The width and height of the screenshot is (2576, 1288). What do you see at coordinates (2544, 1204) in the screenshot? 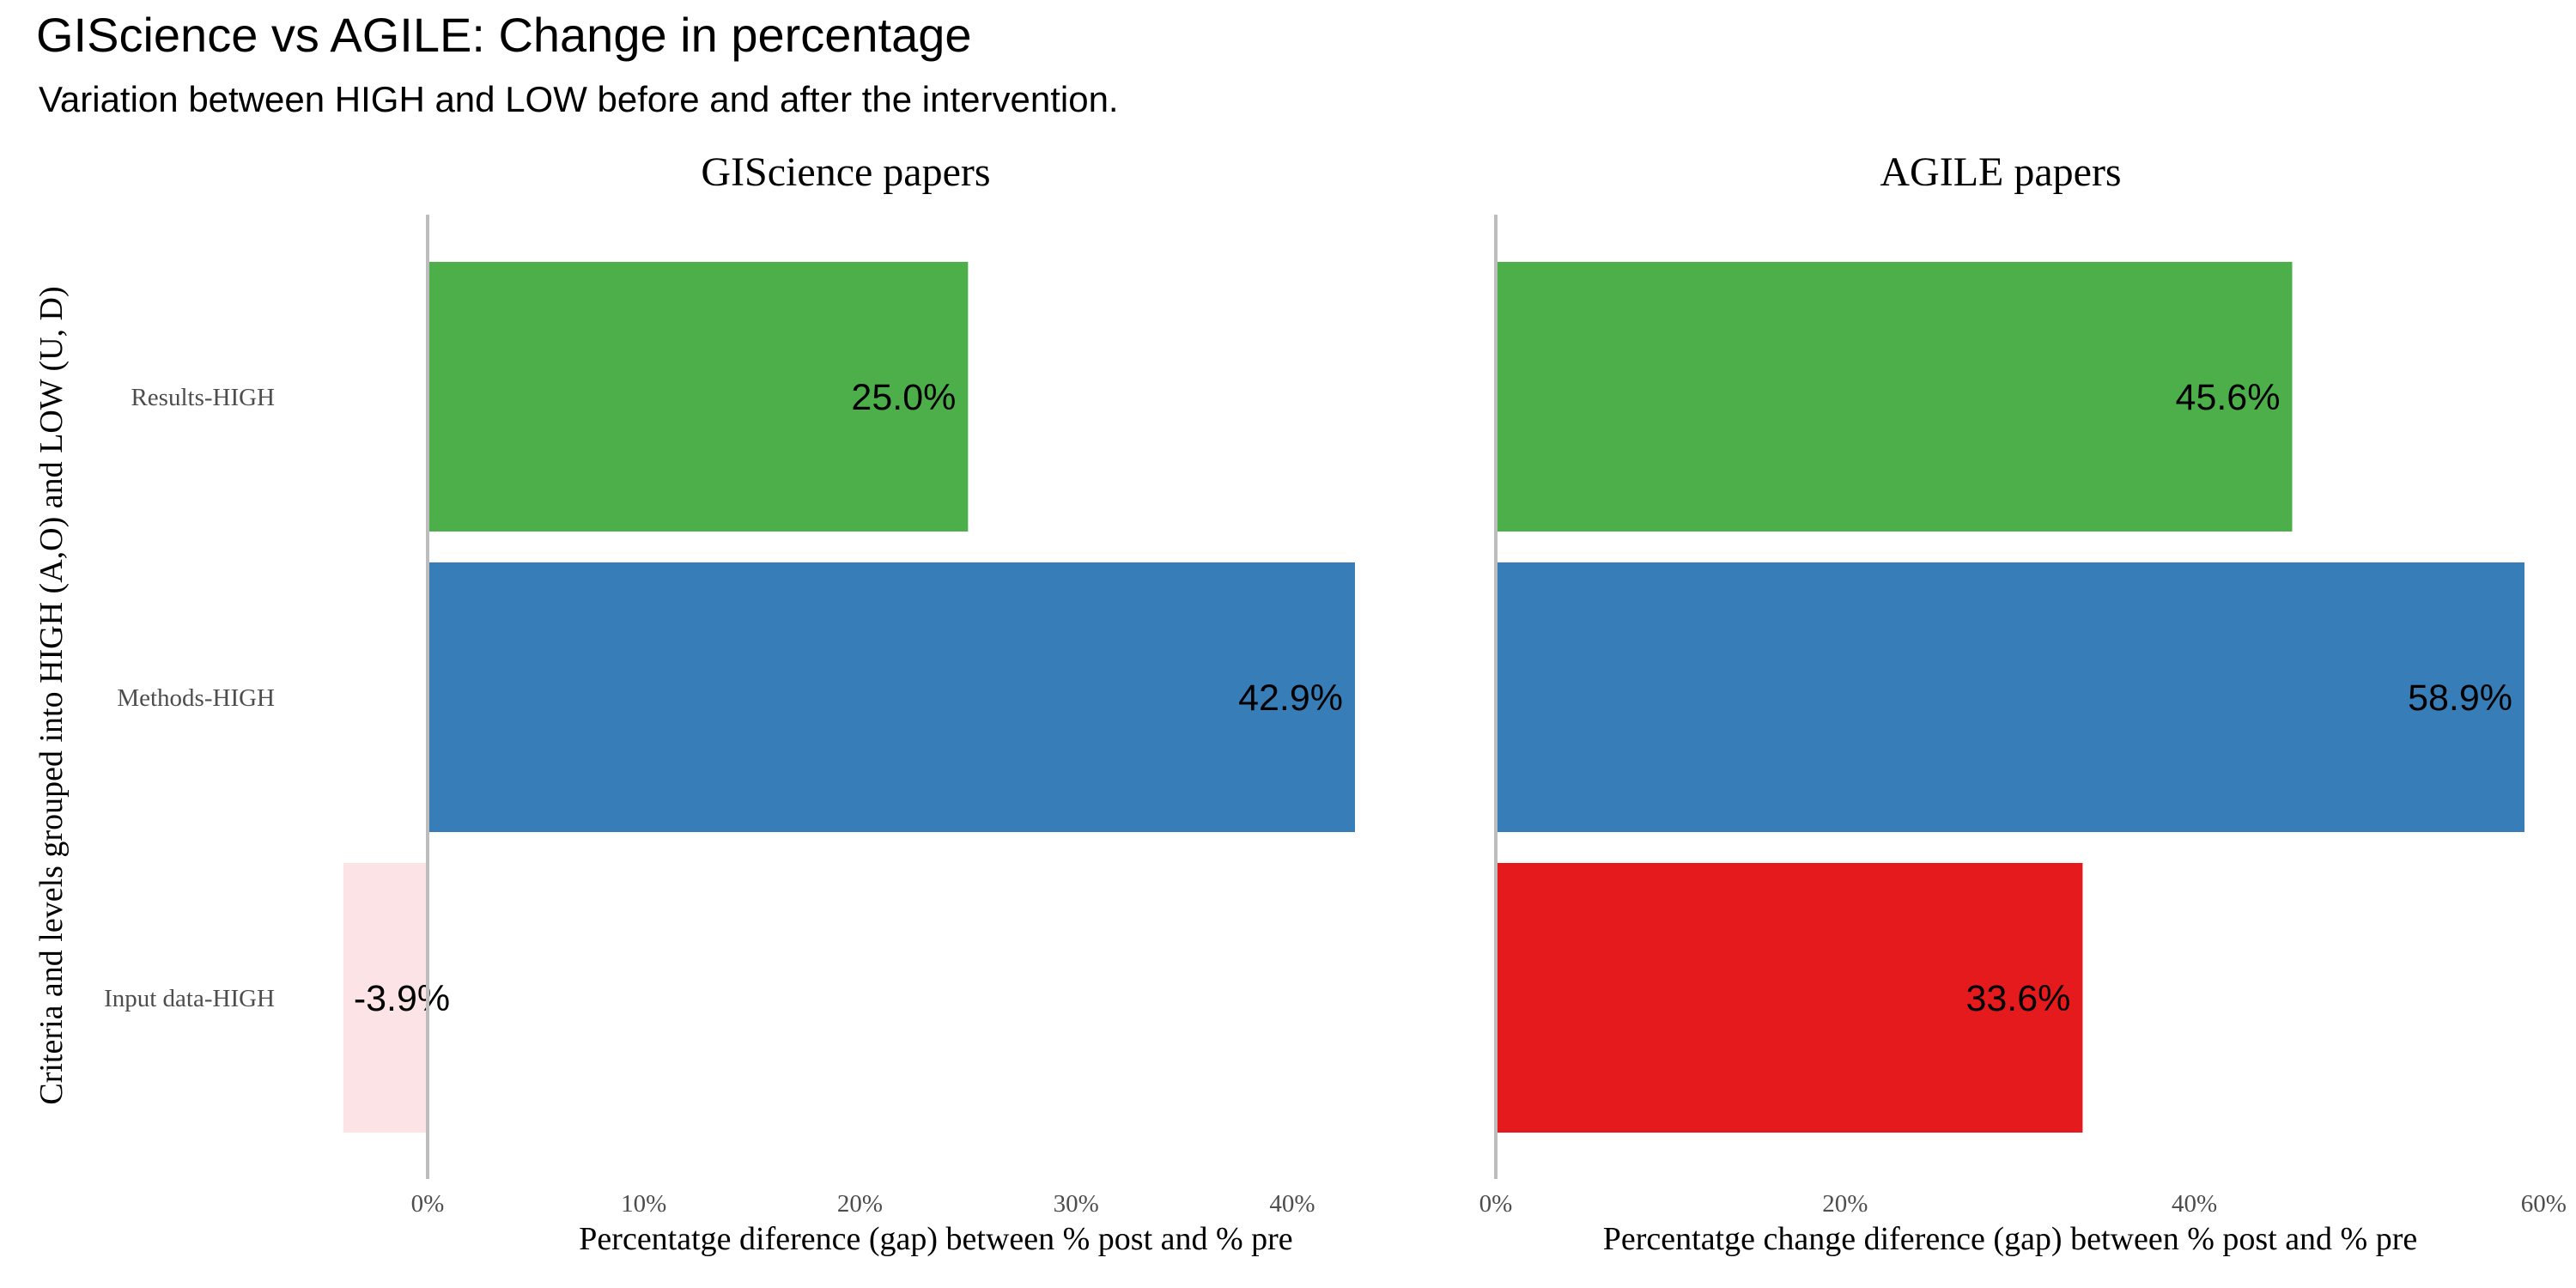
I see `x-tick-label: 60%` at bounding box center [2544, 1204].